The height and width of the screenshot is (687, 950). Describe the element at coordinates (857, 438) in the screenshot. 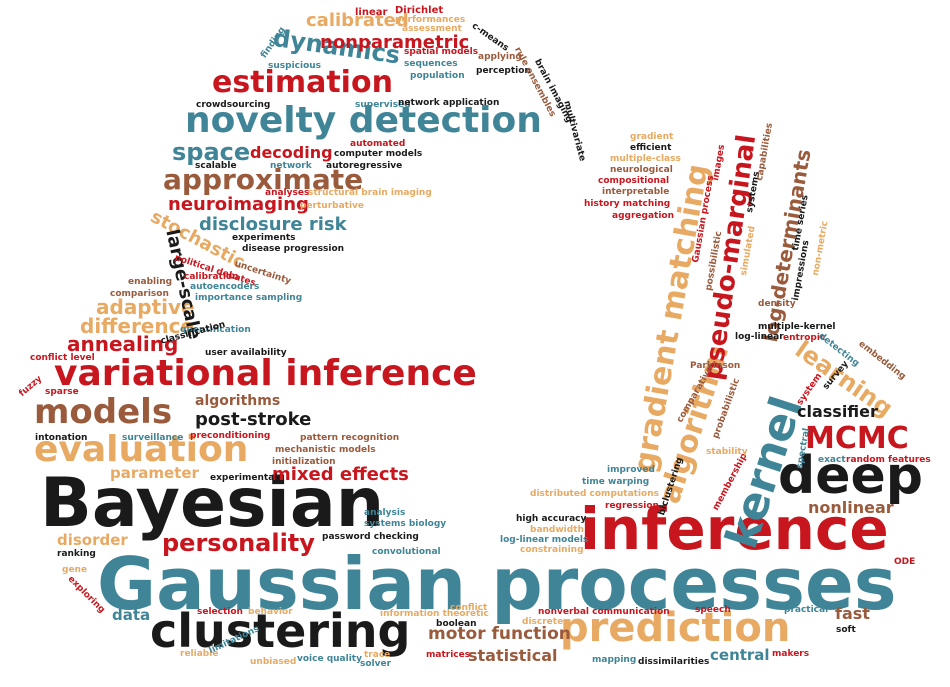

I see `word-mcmc: MCMC` at that location.